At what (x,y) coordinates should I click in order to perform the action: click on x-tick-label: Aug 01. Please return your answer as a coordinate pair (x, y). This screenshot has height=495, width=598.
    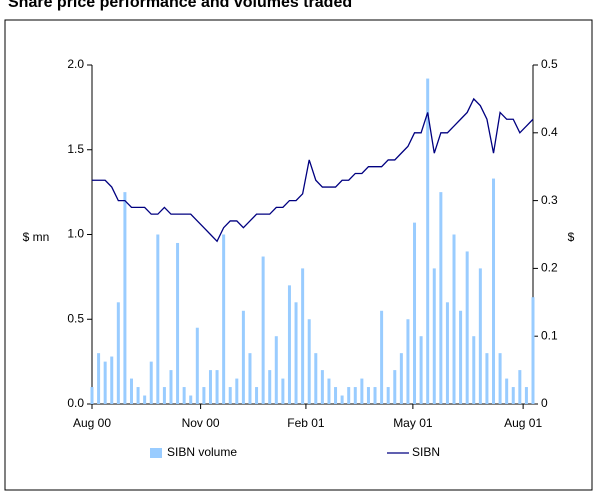
    Looking at the image, I should click on (523, 423).